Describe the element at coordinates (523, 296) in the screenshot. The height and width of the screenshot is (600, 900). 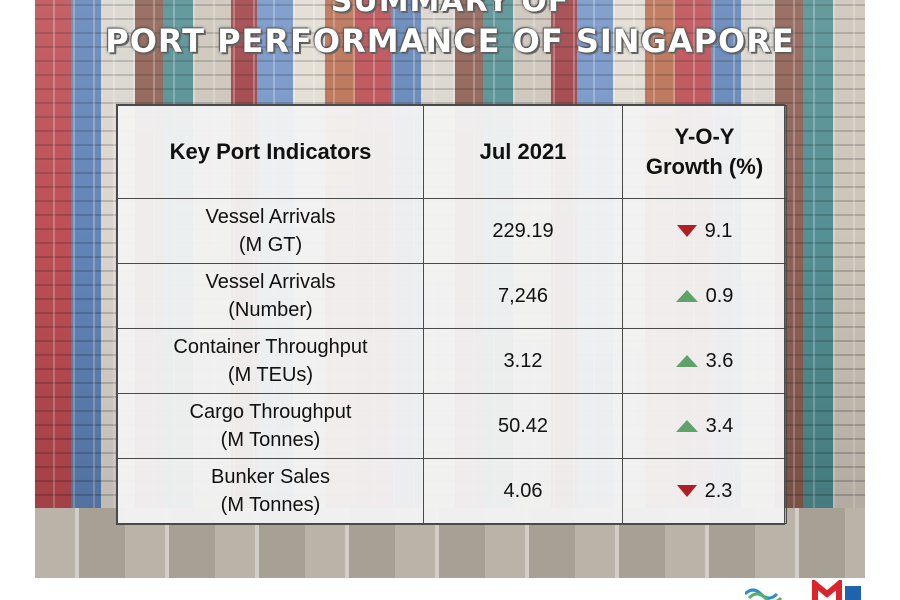
I see `value-cell: 7,246` at that location.